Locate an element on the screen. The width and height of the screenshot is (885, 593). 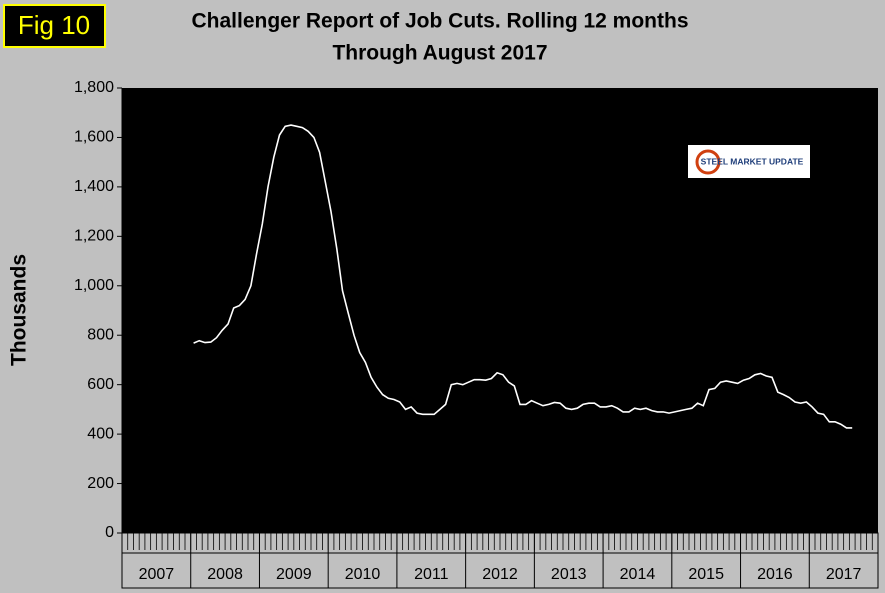
x-tick-label: 2009 is located at coordinates (294, 574).